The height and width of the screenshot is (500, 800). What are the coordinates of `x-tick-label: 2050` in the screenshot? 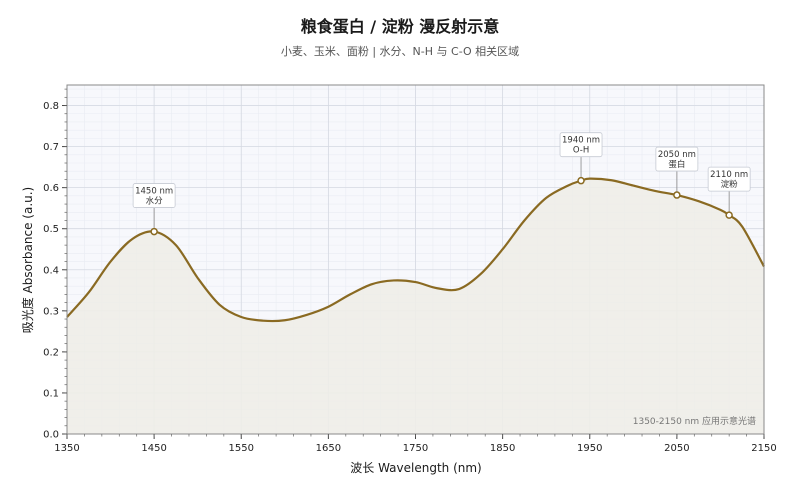 It's located at (676, 448).